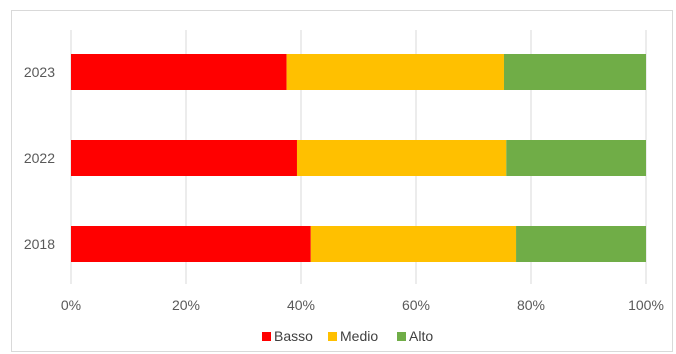  I want to click on bar-2018-basso, so click(191, 244).